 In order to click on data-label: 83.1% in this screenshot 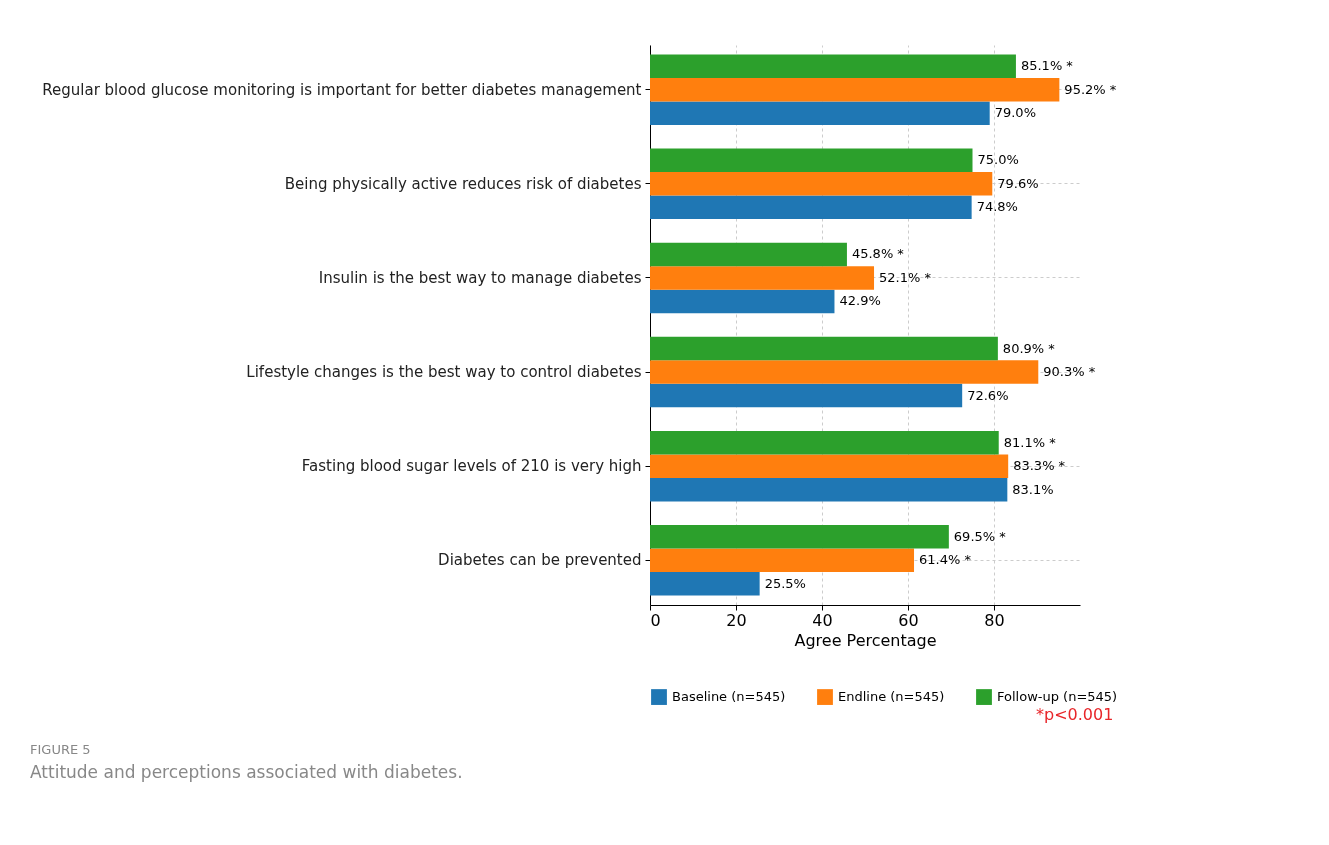, I will do `click(1033, 489)`.